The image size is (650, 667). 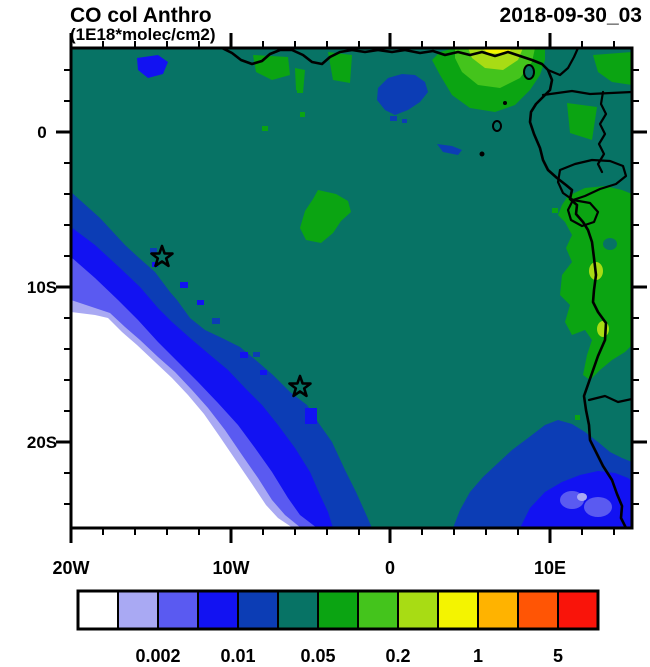 I want to click on colorbar-label: 5, so click(x=558, y=656).